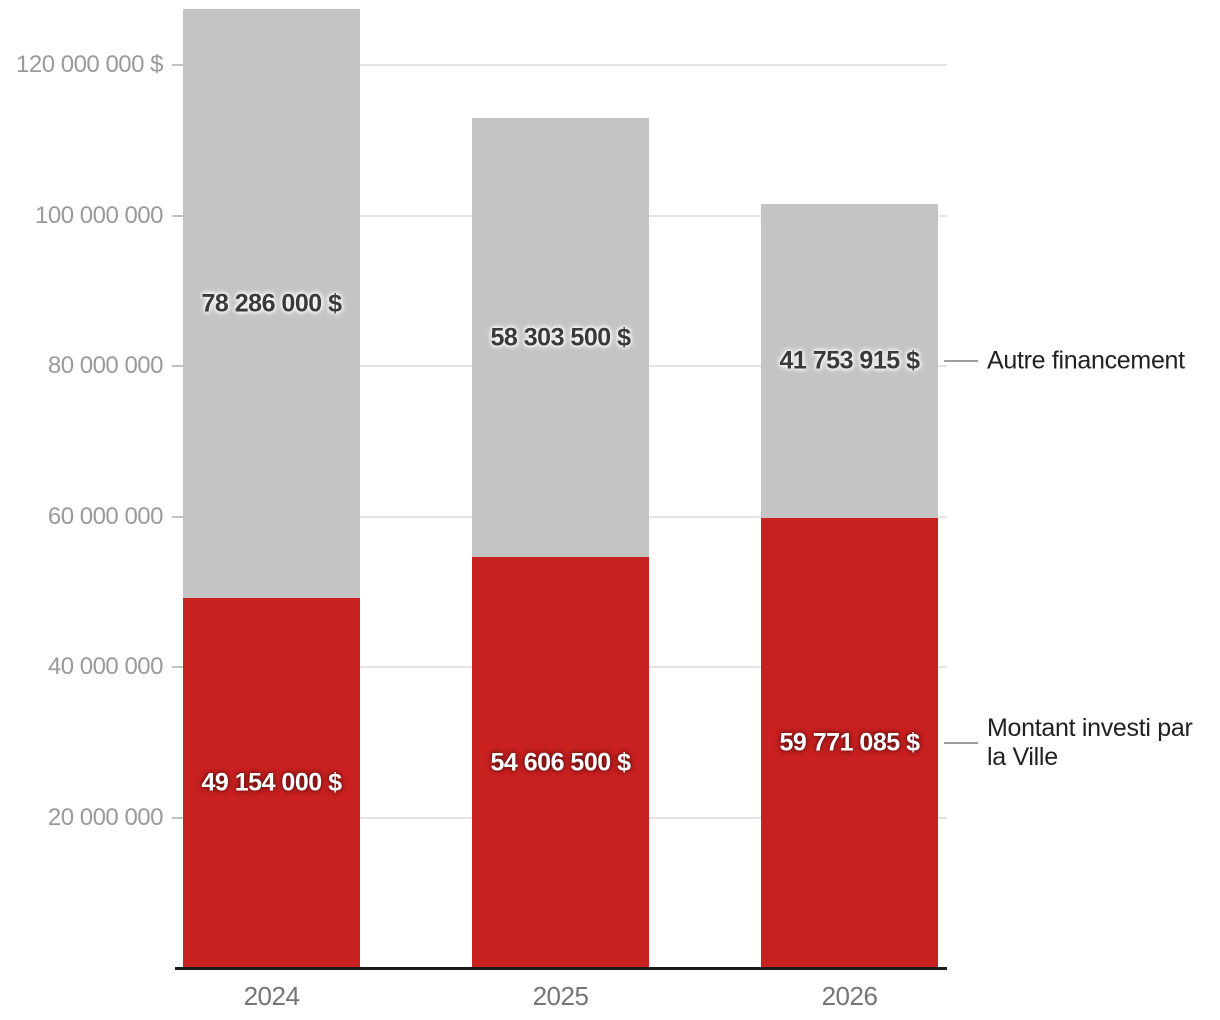  I want to click on bar-segment-2025-series1: 58 303 500 $, so click(560, 338).